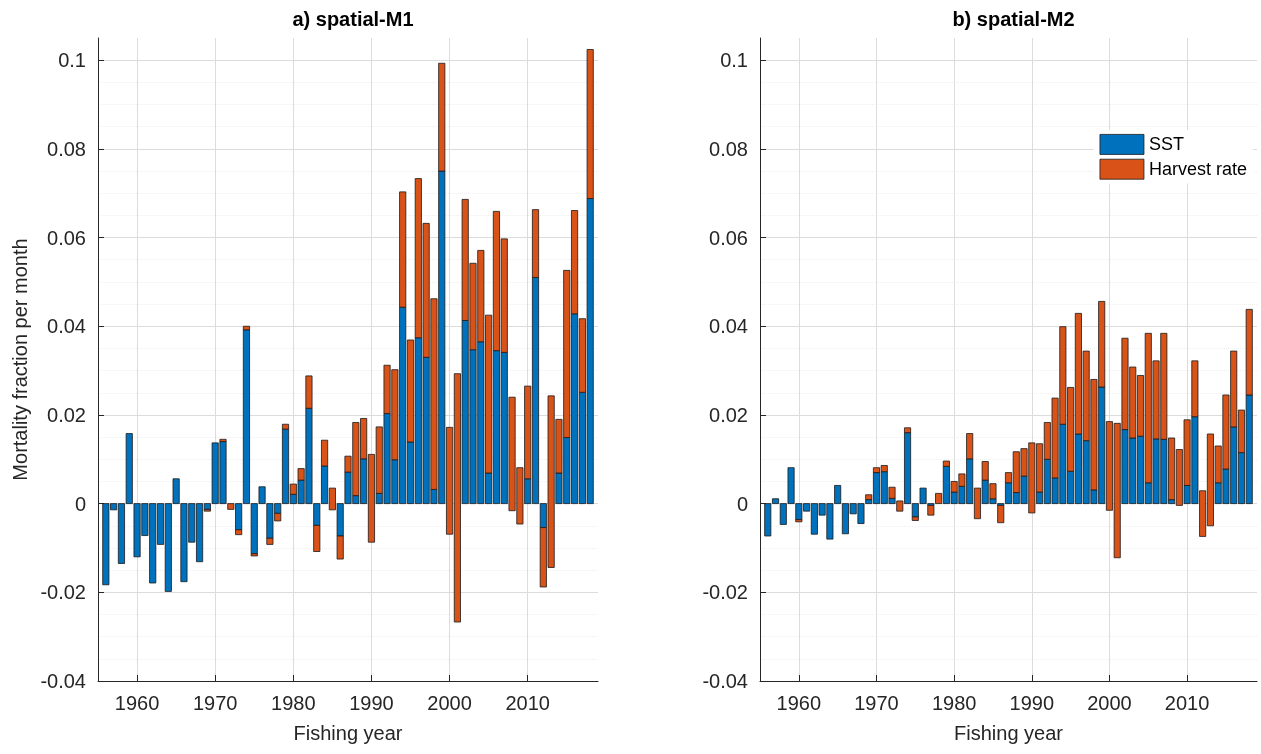  I want to click on chart-title: a) spatial-M1, so click(353, 19).